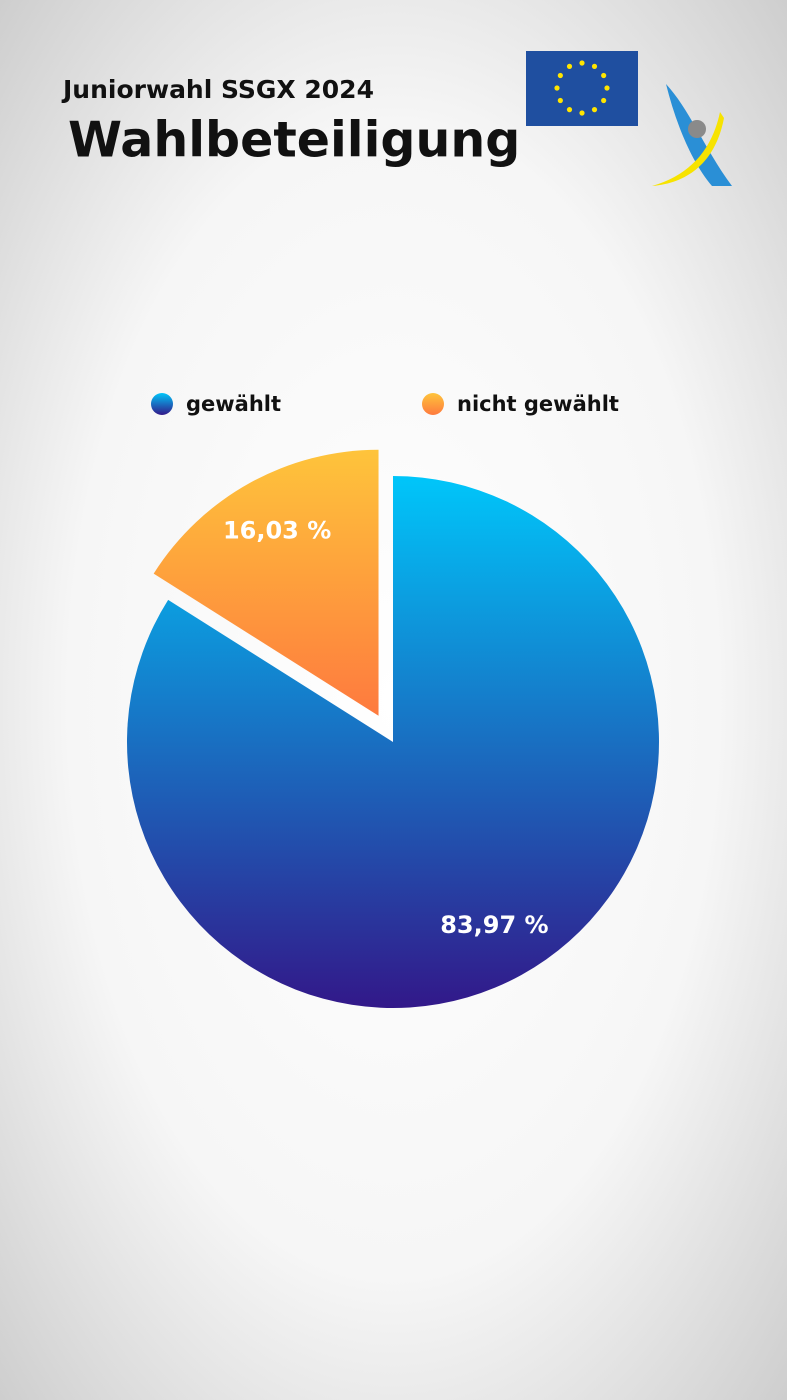 Image resolution: width=787 pixels, height=1400 pixels. Describe the element at coordinates (494, 925) in the screenshot. I see `data-label: 83,97 %` at that location.